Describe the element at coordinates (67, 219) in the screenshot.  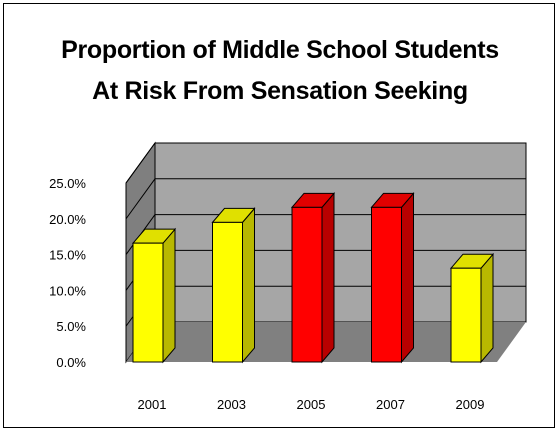
I see `y-tick-label: 20.0%` at that location.